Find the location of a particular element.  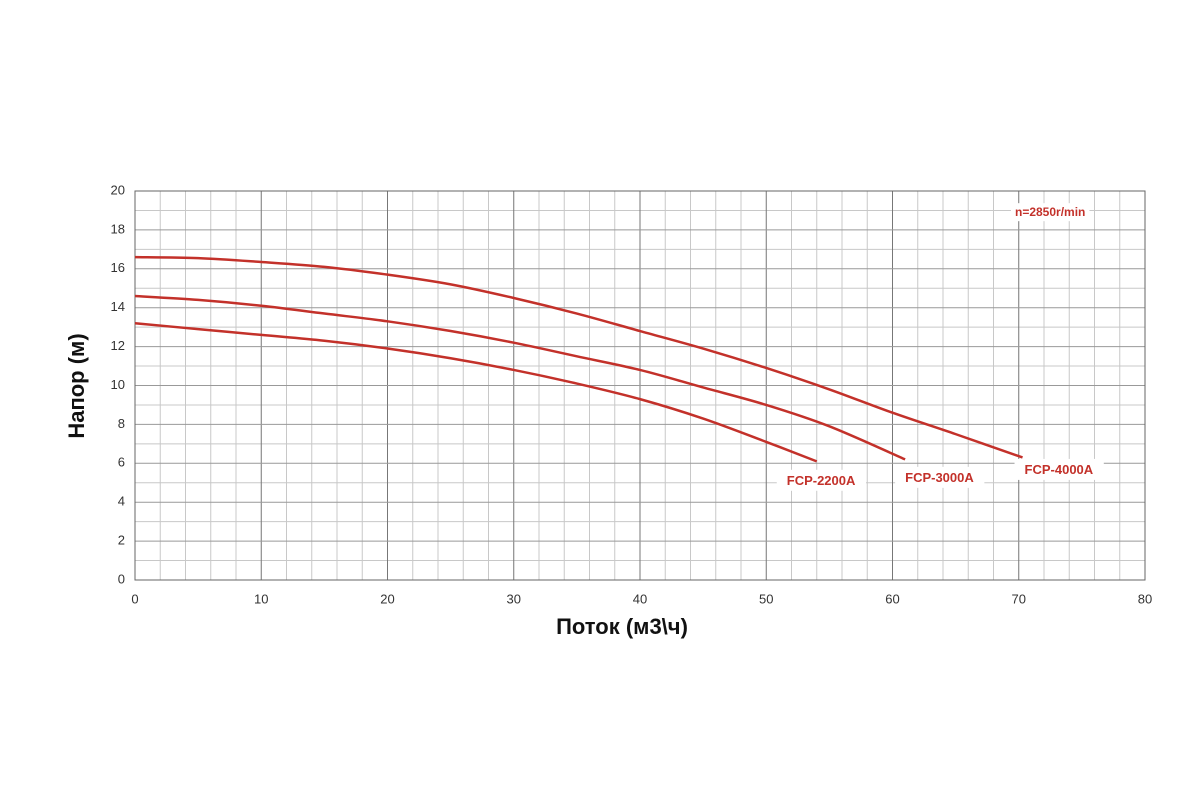

annotation-background is located at coordinates (1050, 212).